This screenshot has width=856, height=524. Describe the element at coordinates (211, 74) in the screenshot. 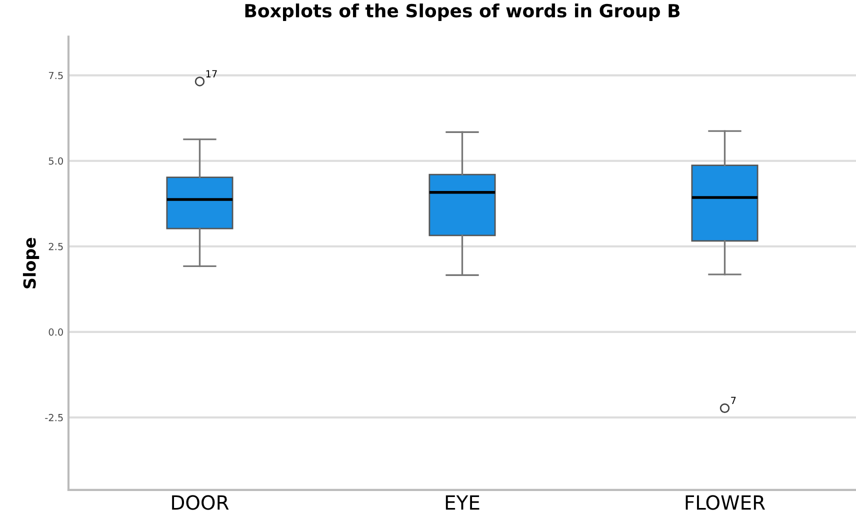

I see `annotation: 17` at that location.